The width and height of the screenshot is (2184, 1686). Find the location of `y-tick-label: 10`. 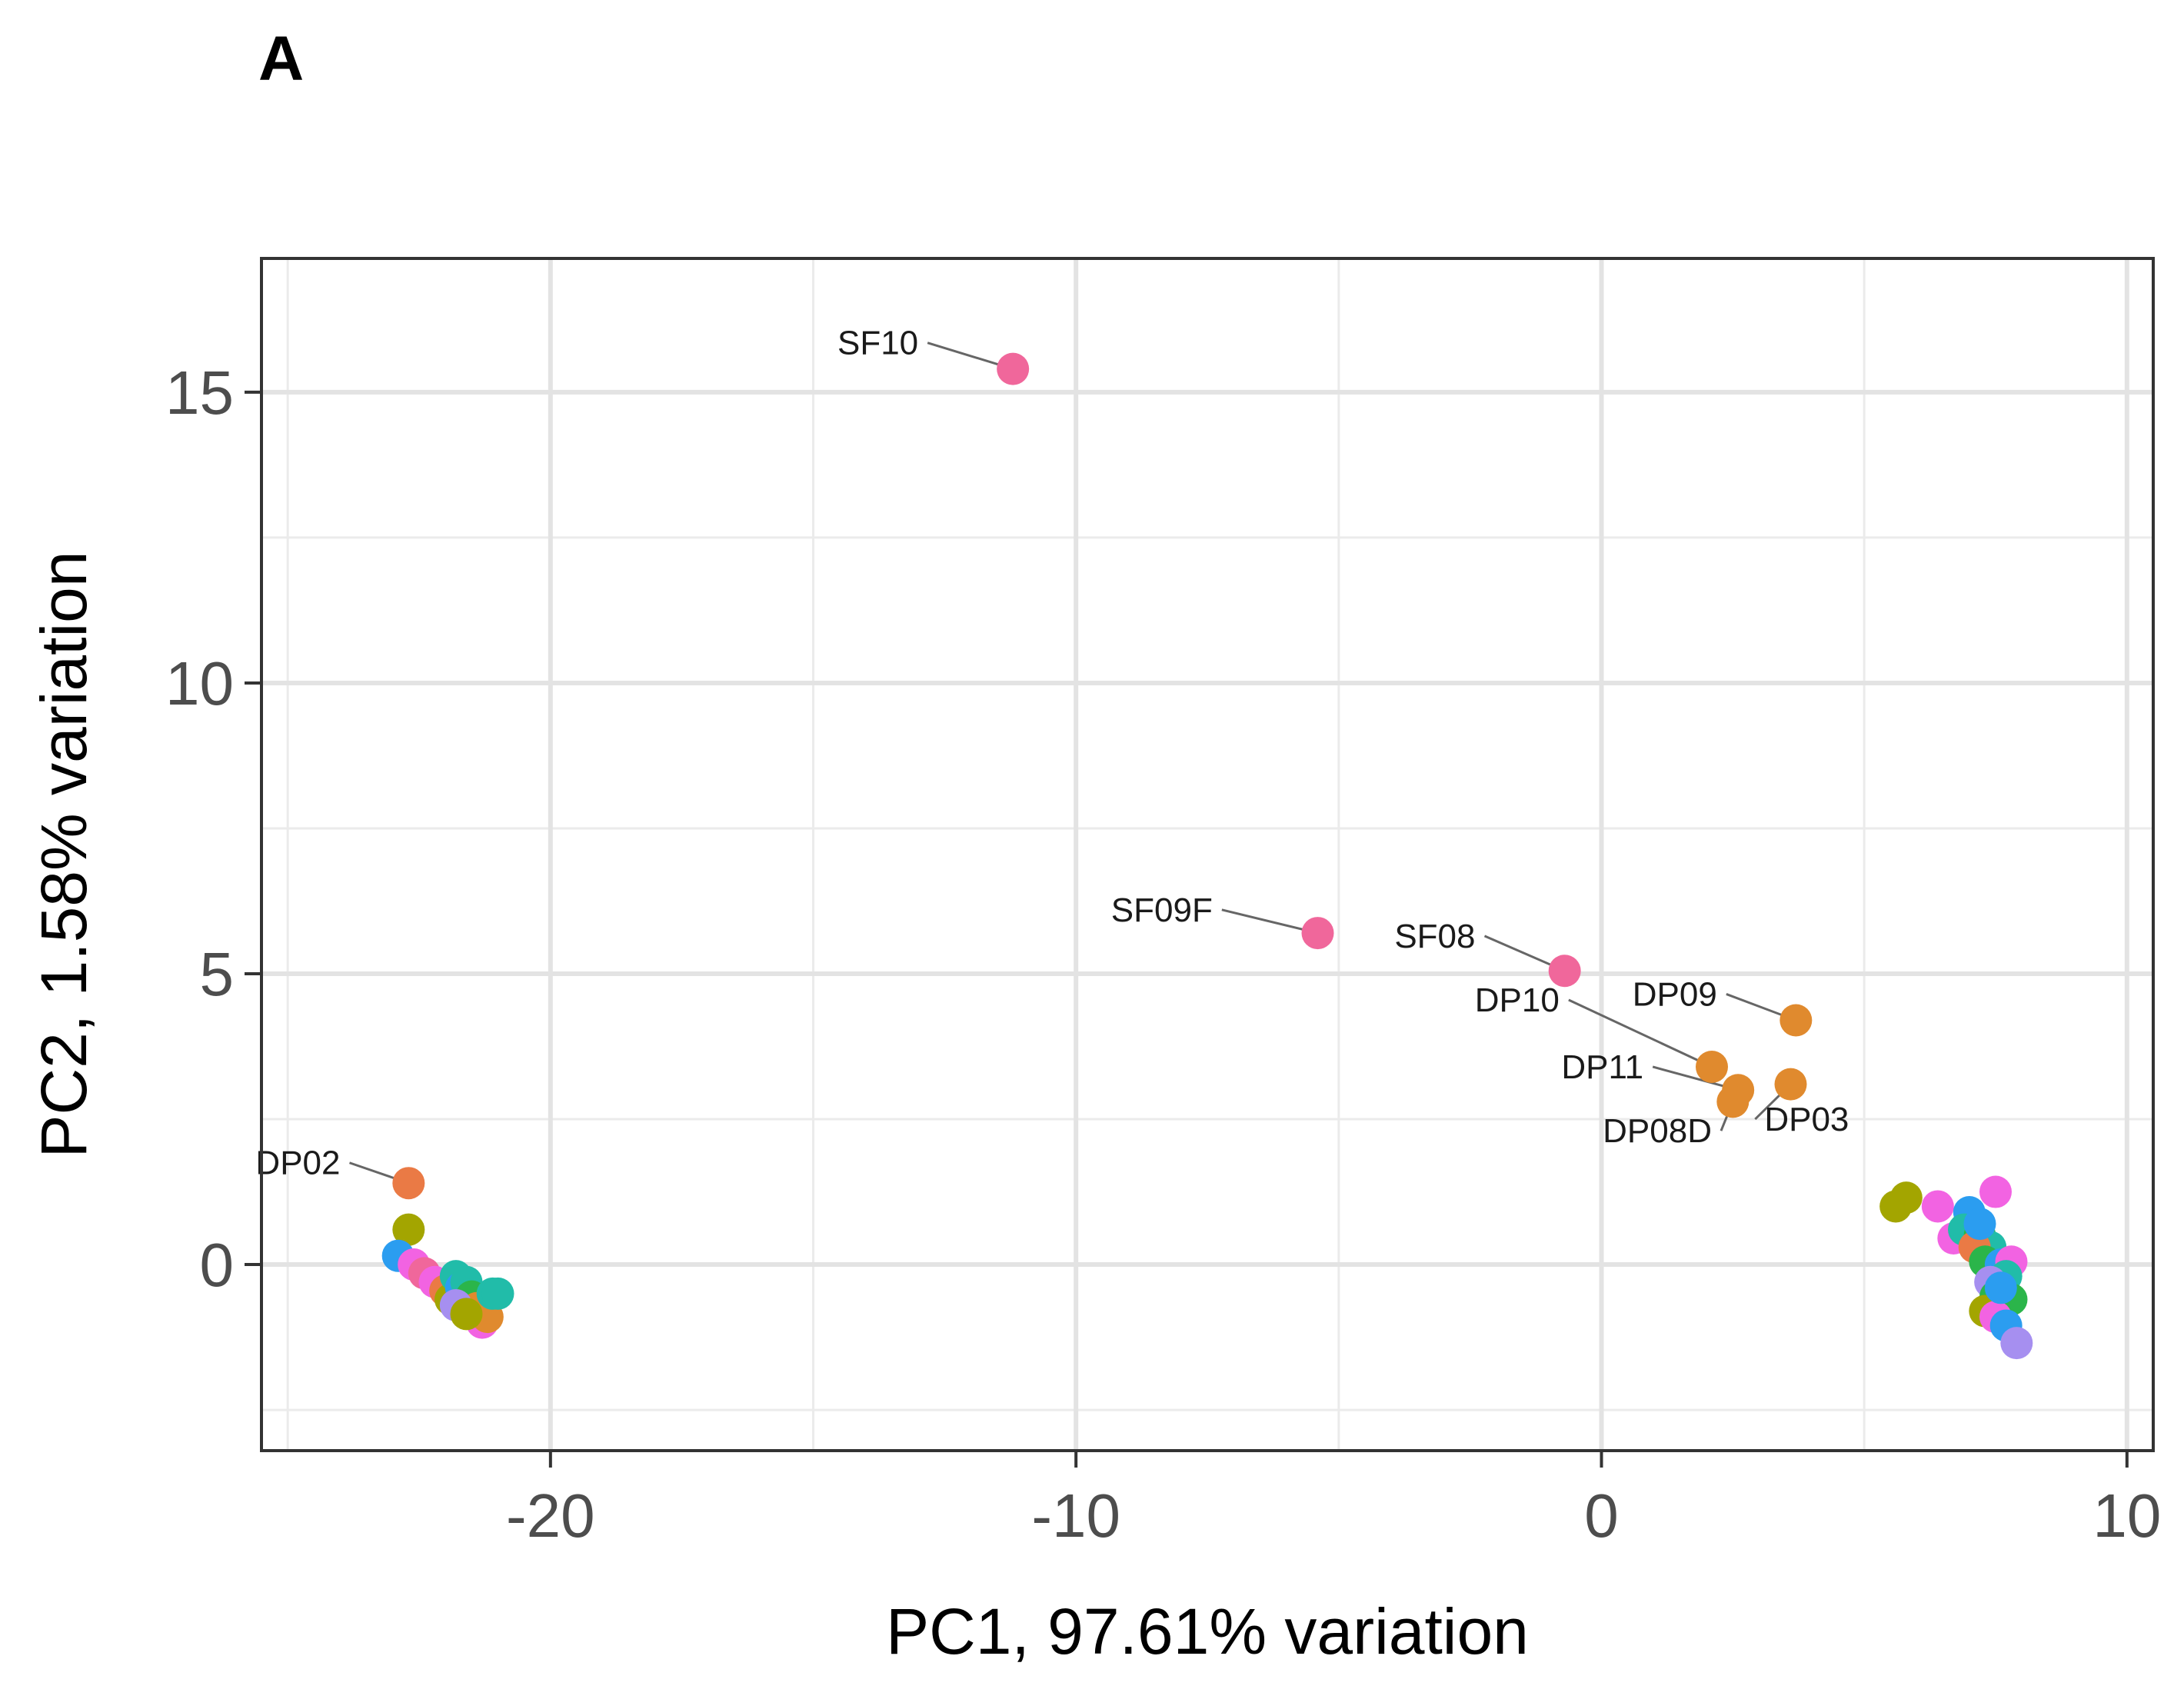

y-tick-label: 10 is located at coordinates (199, 683).